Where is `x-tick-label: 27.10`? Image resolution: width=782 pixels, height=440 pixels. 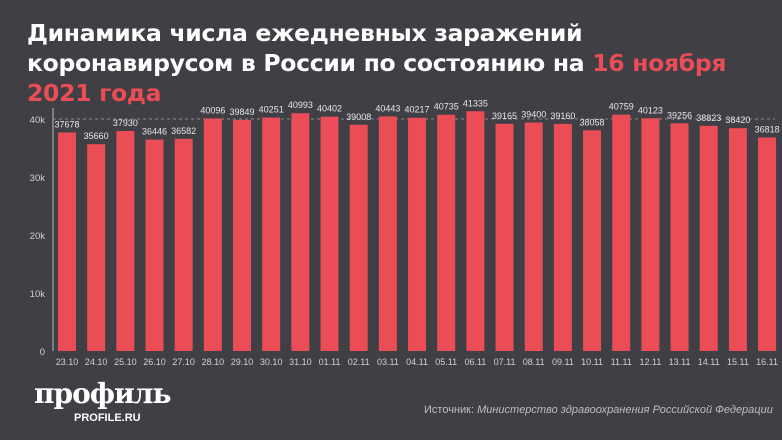 x-tick-label: 27.10 is located at coordinates (183, 362).